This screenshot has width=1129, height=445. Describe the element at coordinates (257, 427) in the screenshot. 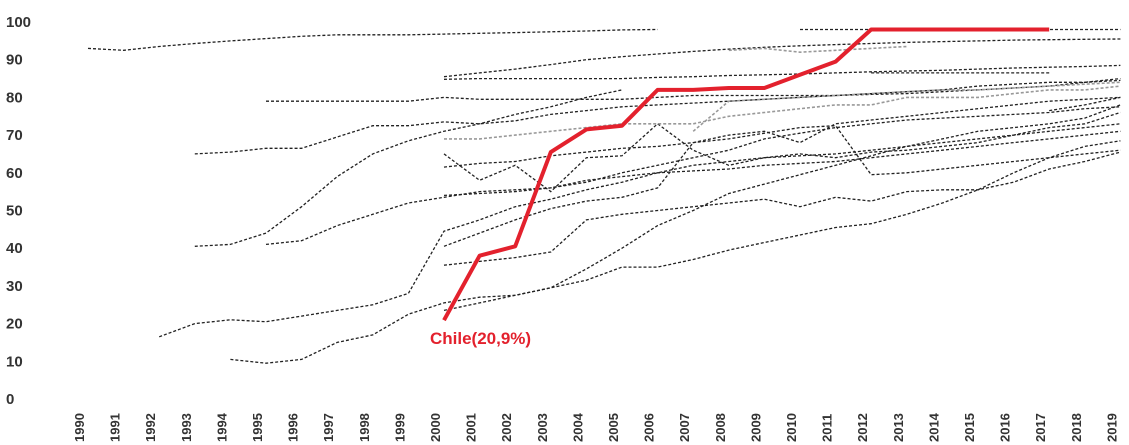

I see `x-tick-label: 1995` at that location.